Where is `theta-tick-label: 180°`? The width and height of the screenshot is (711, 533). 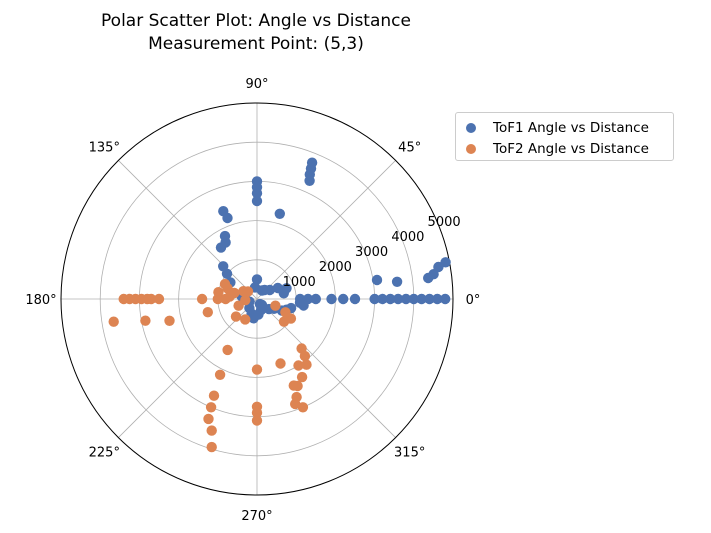 theta-tick-label: 180° is located at coordinates (40, 300).